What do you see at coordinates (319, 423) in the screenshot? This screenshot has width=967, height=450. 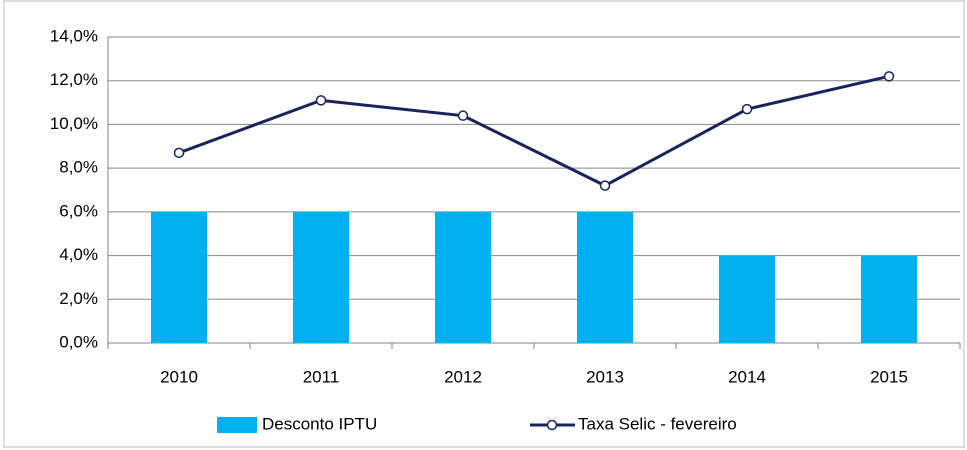 I see `legend-label: Desconto IPTU` at bounding box center [319, 423].